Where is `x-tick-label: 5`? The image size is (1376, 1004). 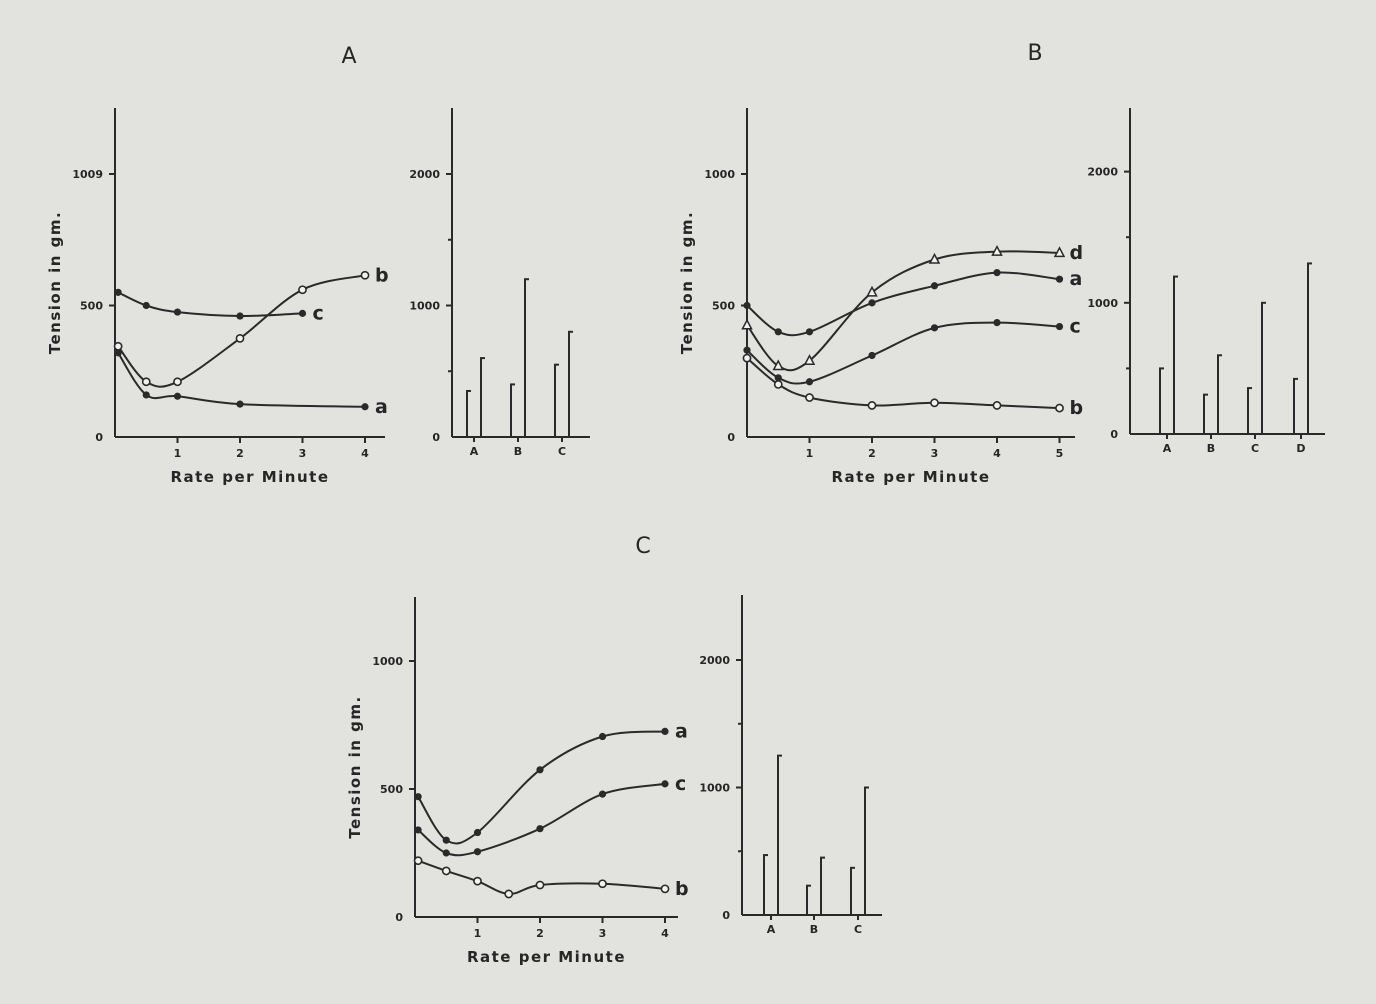 x-tick-label: 5 is located at coordinates (1060, 453).